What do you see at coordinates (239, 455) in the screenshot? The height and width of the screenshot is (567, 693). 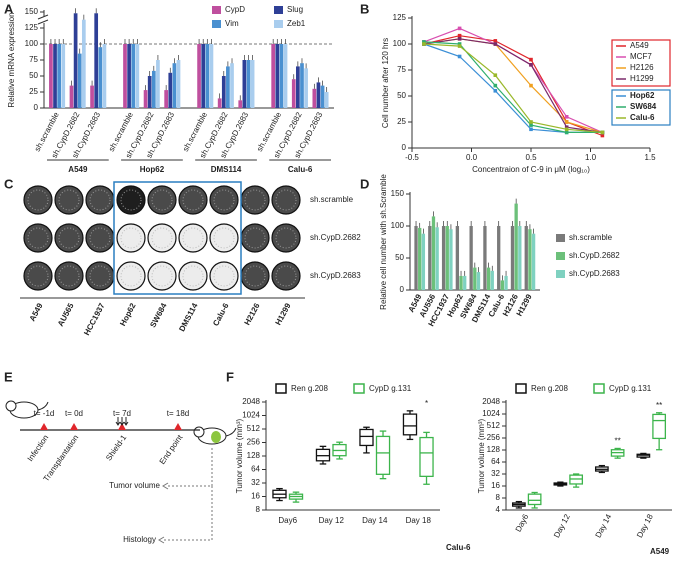 I see `y-axis-label: Tumor volume (mm³)` at bounding box center [239, 455].